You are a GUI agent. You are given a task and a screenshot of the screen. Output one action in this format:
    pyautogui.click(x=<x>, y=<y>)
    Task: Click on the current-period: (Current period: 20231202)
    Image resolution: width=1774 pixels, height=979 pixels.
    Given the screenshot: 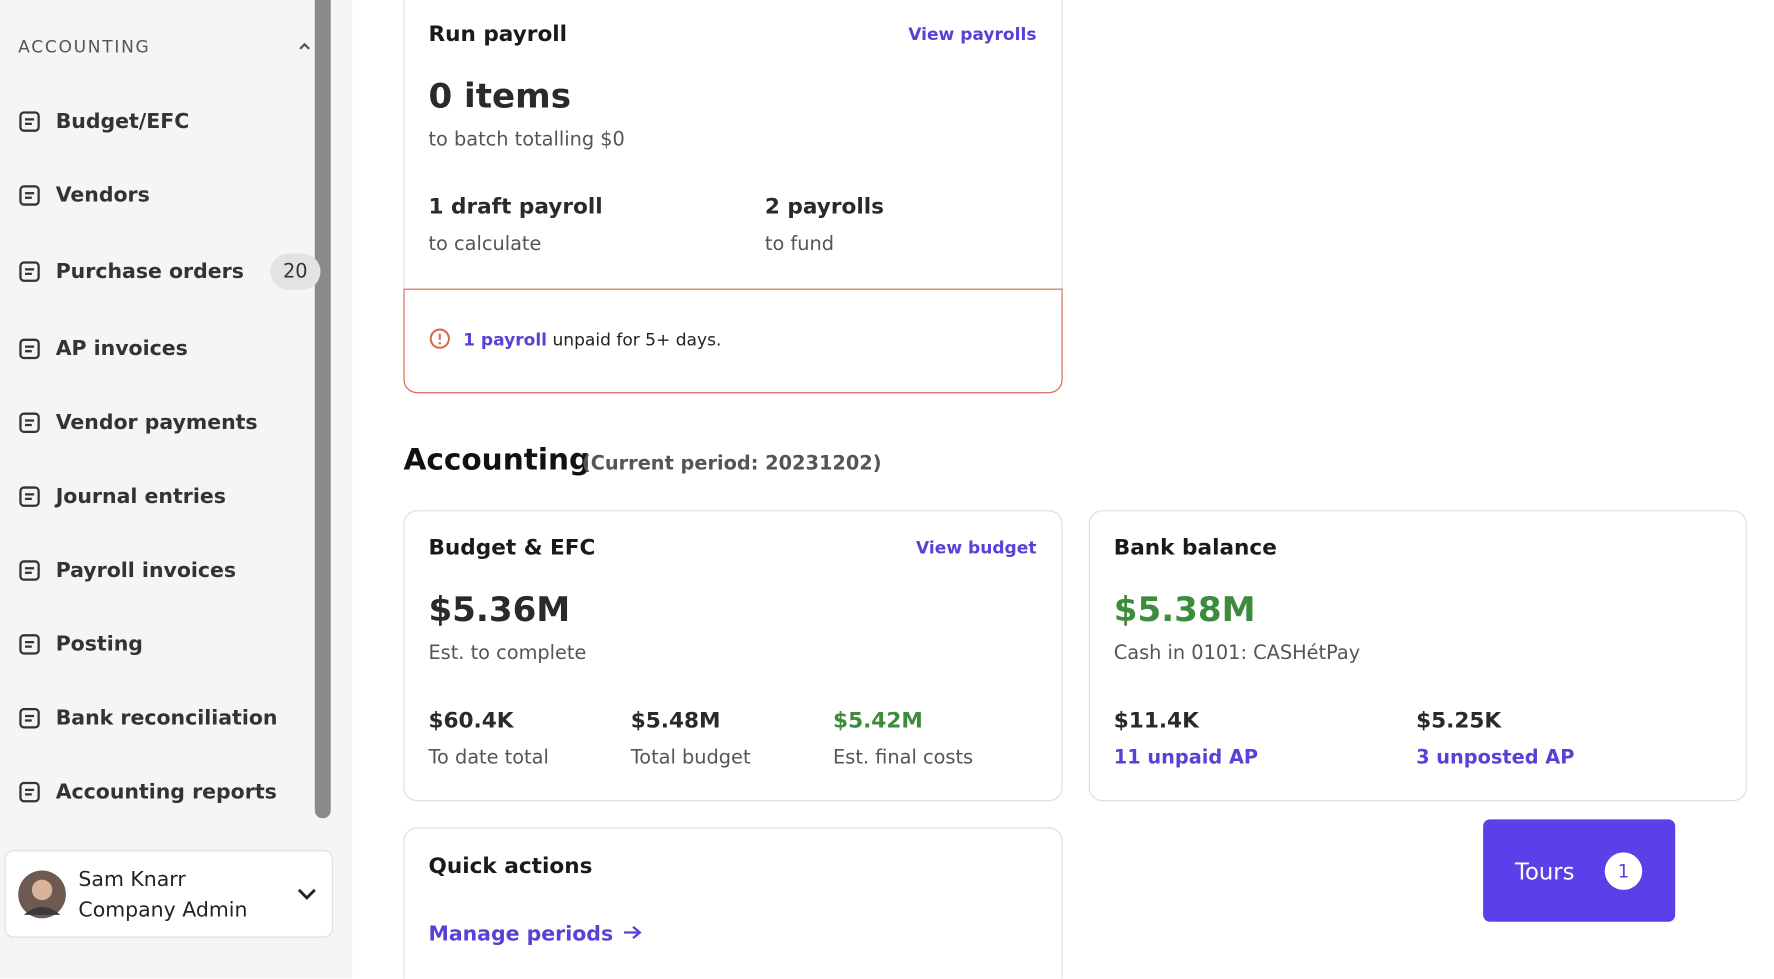 What is the action you would take?
    pyautogui.click(x=731, y=464)
    